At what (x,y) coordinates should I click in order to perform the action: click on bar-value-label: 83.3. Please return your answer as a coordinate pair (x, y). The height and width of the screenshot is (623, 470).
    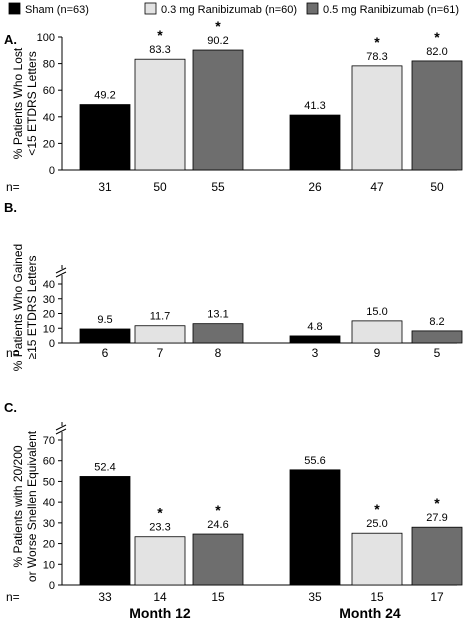
    Looking at the image, I should click on (159, 50).